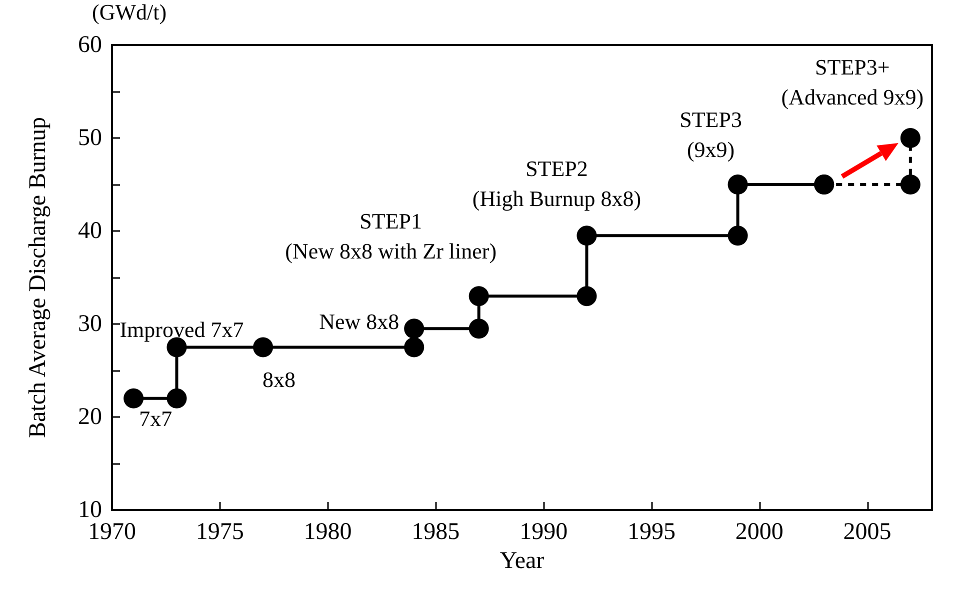 The image size is (966, 606). I want to click on y-tick-label: 30, so click(90, 324).